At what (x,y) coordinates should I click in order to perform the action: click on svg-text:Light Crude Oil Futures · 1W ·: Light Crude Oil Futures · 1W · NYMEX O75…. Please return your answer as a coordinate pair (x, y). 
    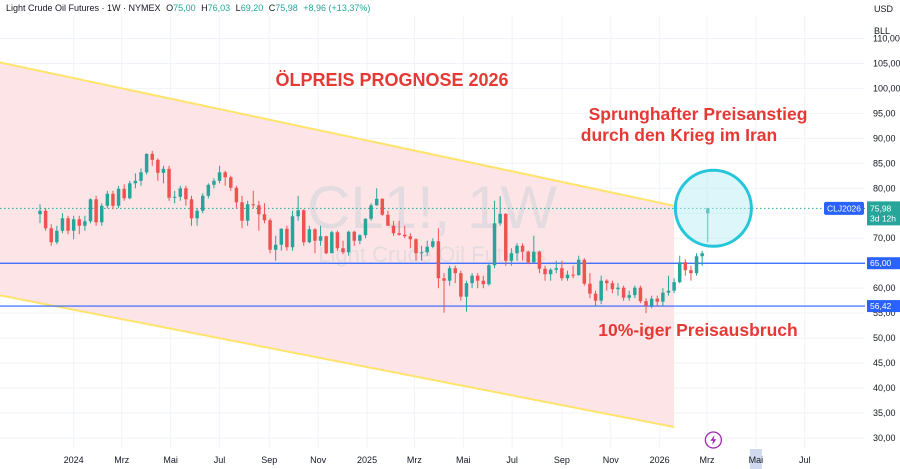
    Looking at the image, I should click on (188, 8).